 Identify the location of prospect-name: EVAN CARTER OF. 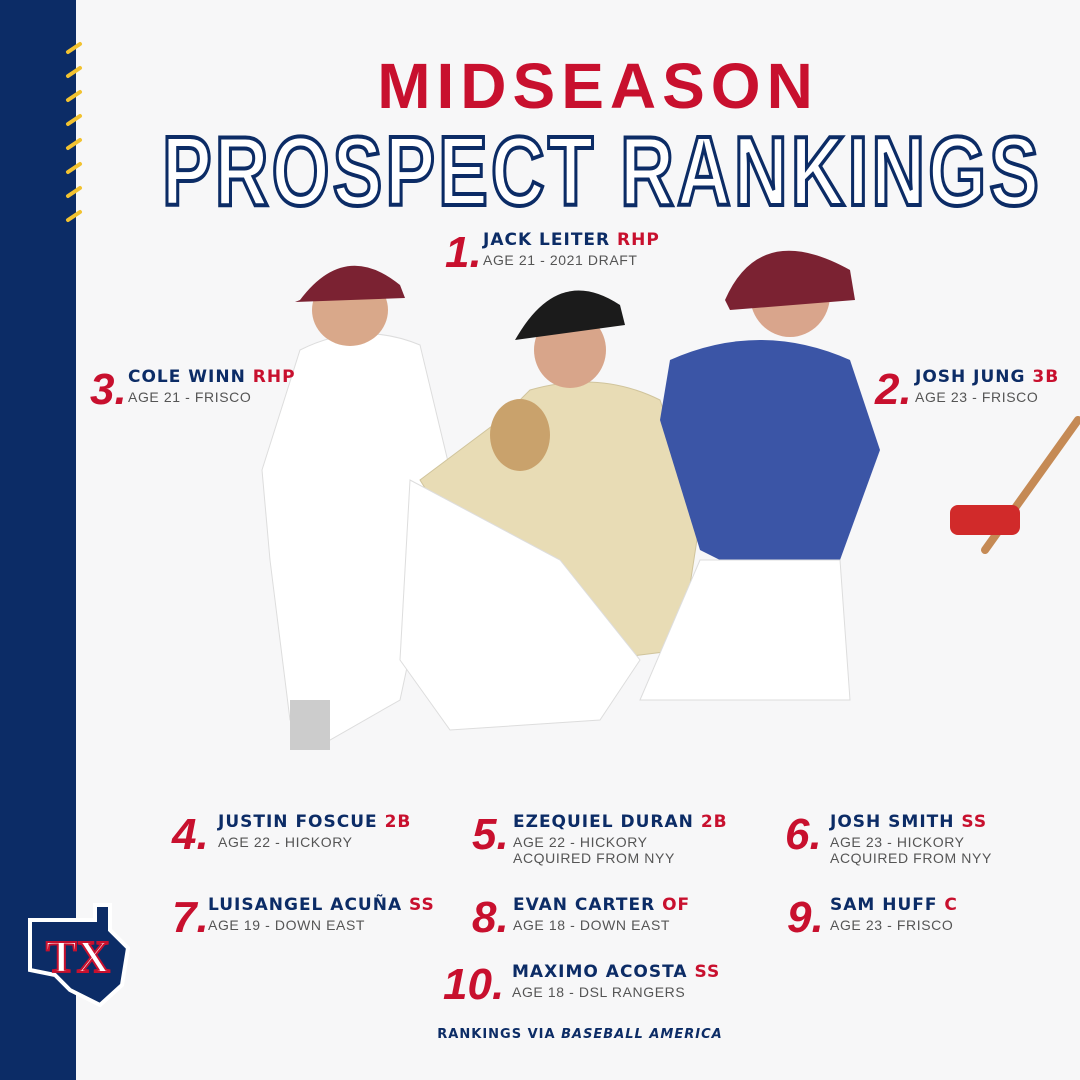
(601, 905).